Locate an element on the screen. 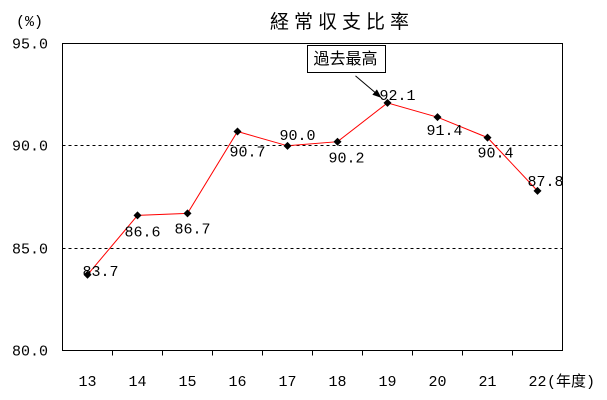 This screenshot has width=607, height=400. y-tick-label: 80.0 is located at coordinates (30, 352).